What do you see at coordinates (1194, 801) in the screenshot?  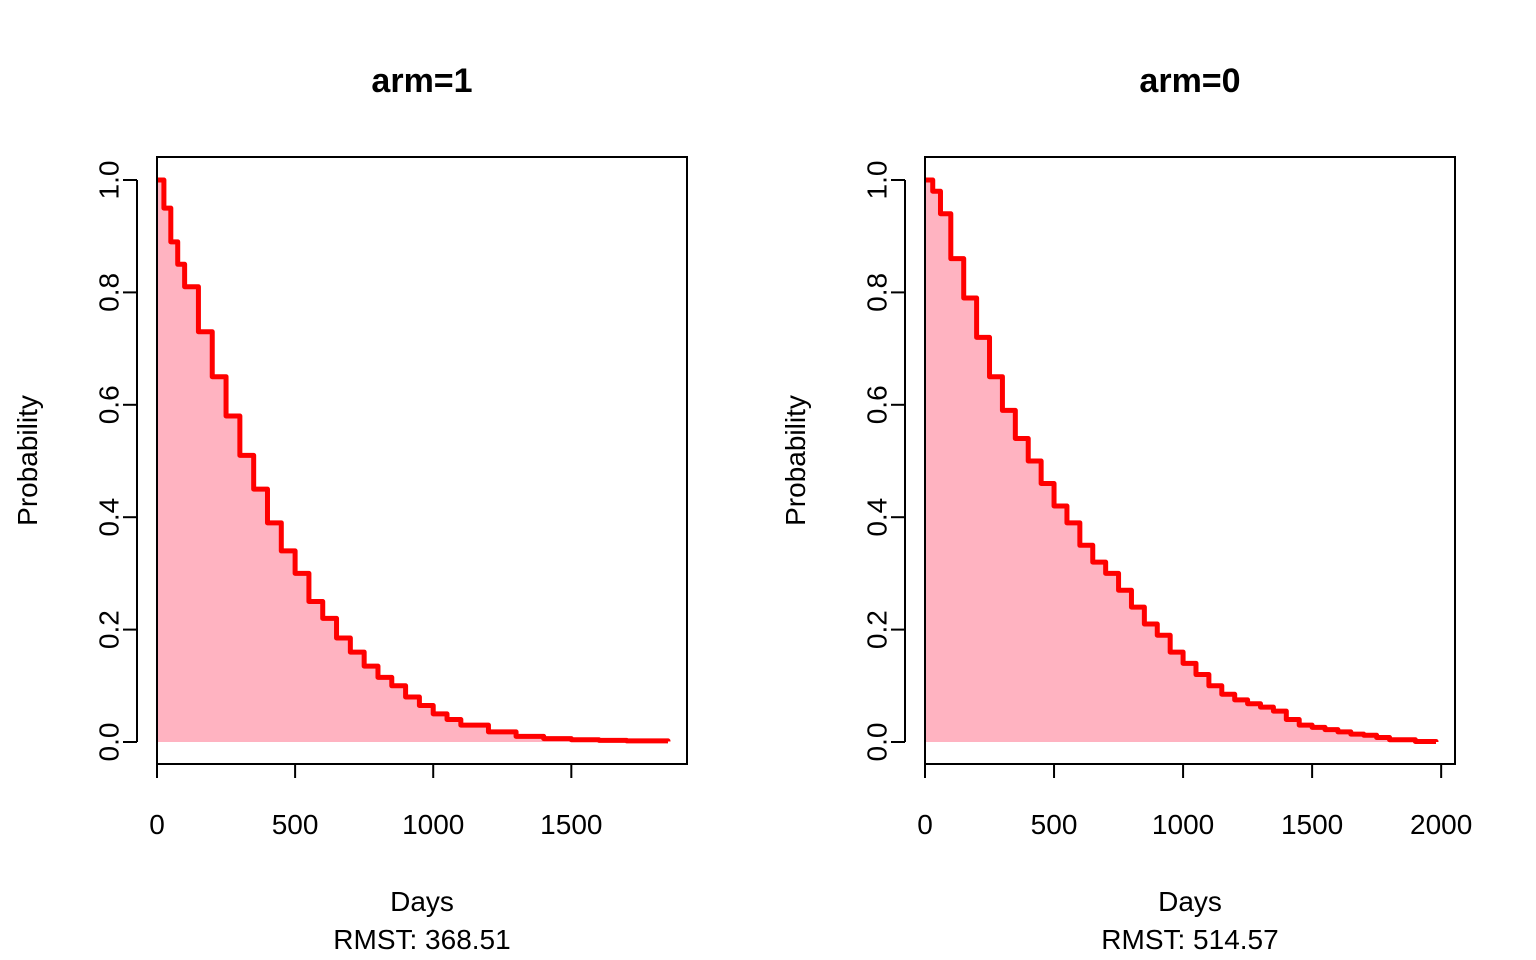 I see `x-axis: 0 500 1000 1500 2000` at bounding box center [1194, 801].